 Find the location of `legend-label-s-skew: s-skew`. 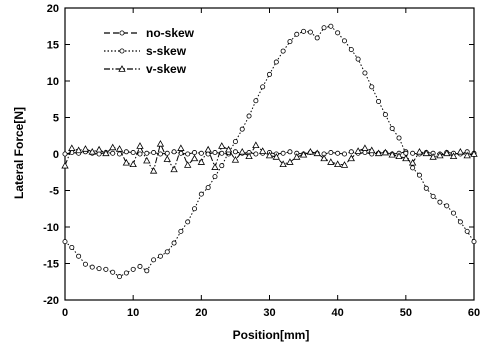

legend-label-s-skew: s-skew is located at coordinates (166, 51).